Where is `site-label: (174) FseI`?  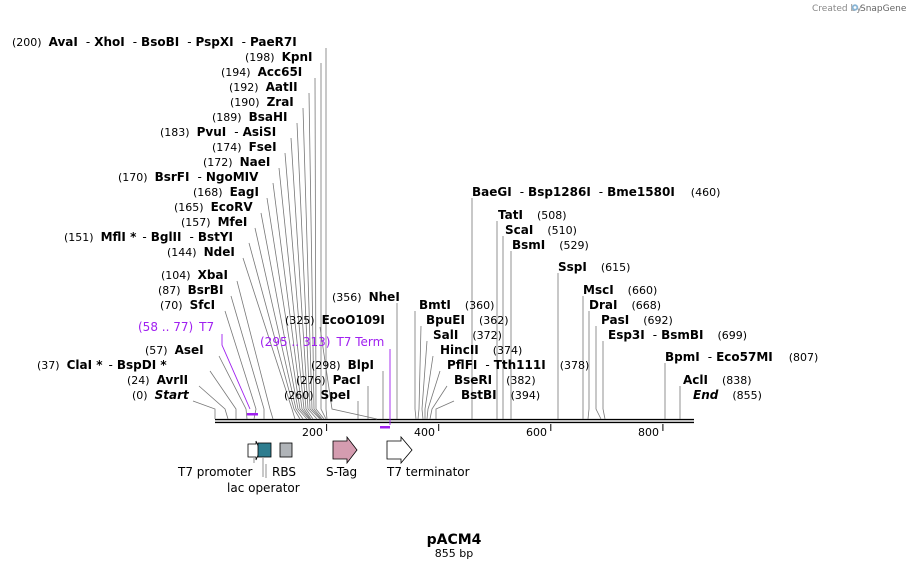 site-label: (174) FseI is located at coordinates (244, 147).